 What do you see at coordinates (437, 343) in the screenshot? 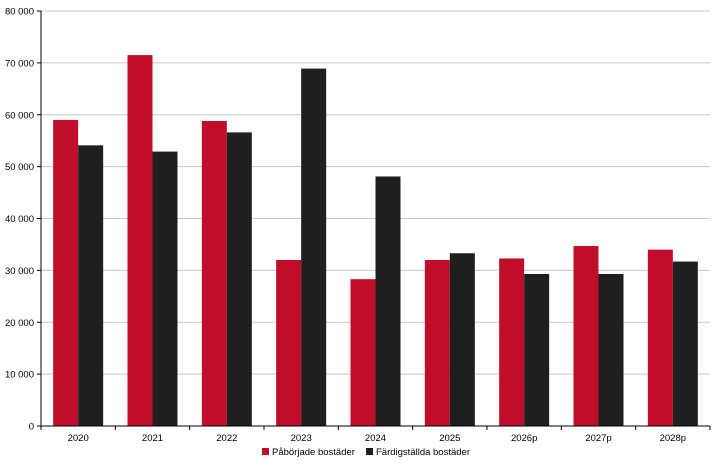
I see `bar-paborjade-2025` at bounding box center [437, 343].